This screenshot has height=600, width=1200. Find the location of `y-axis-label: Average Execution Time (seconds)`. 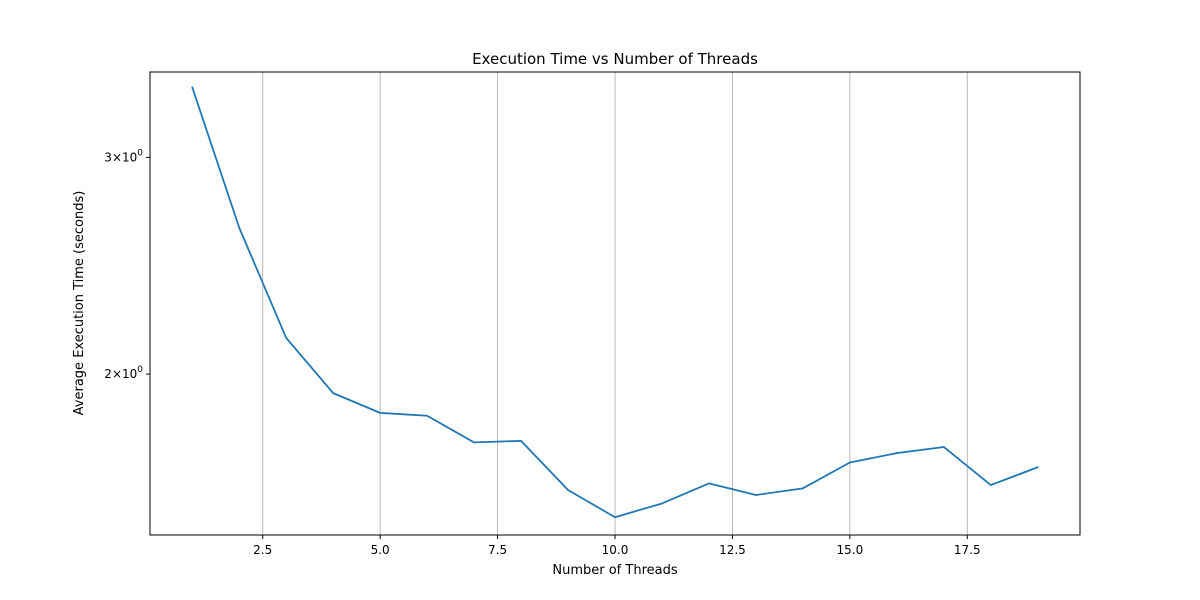

y-axis-label: Average Execution Time (seconds) is located at coordinates (79, 303).